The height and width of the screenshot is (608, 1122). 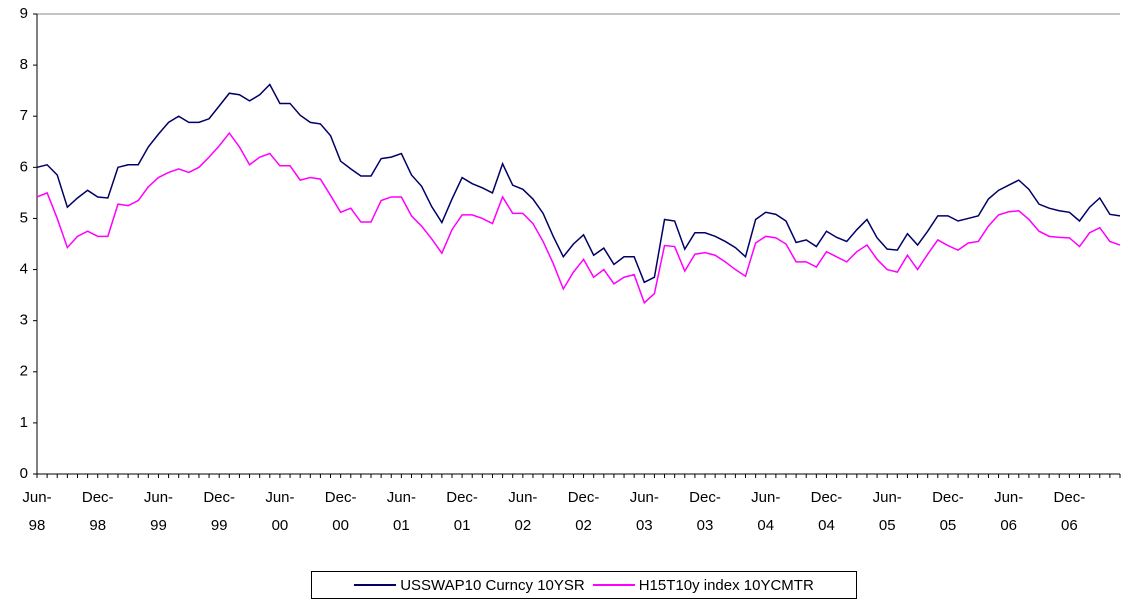 I want to click on x-tick-label: Jun-05, so click(x=887, y=511).